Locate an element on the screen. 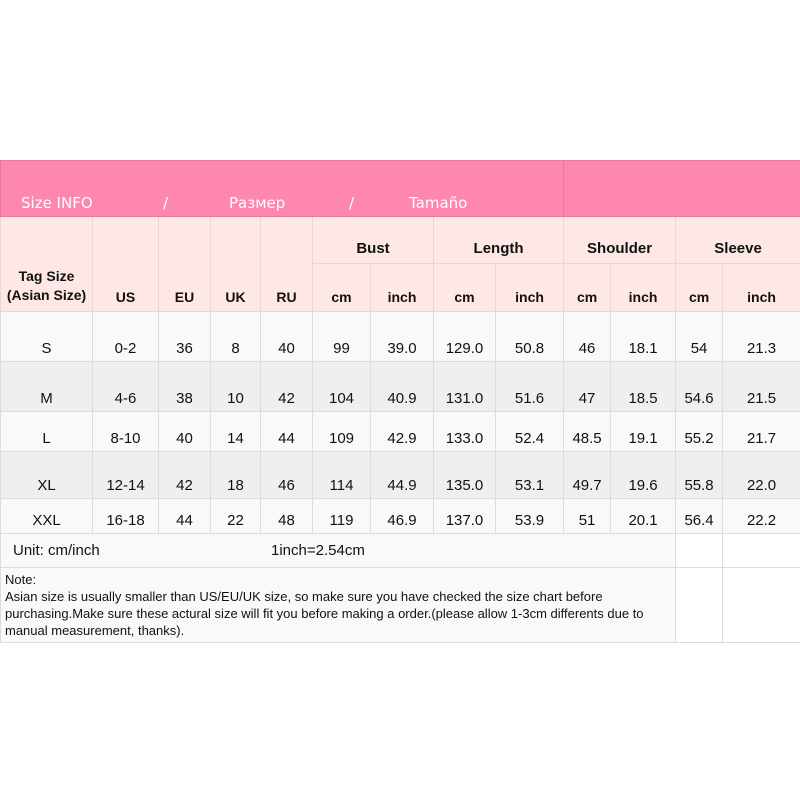  value-cell: 51.6 is located at coordinates (529, 386).